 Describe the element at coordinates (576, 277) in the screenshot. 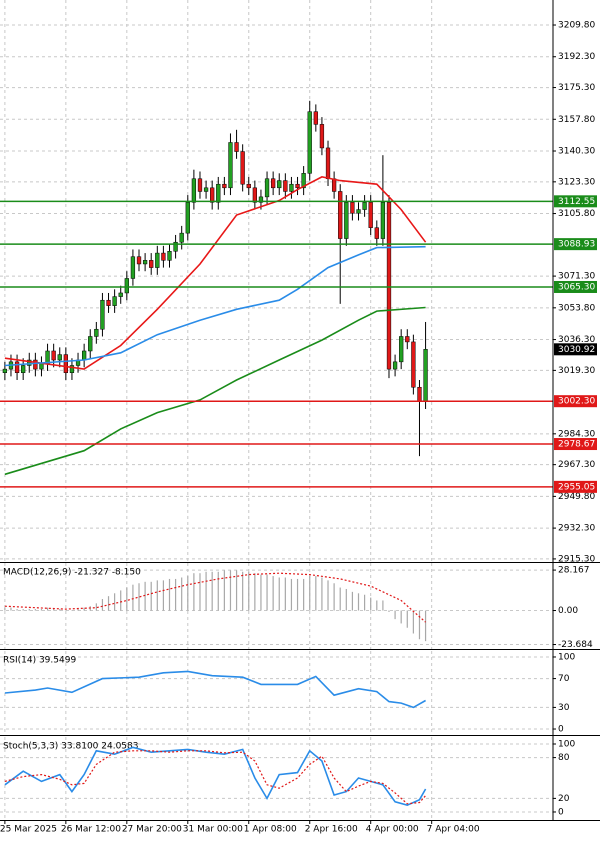

I see `y-tick-label: 3071.30` at that location.